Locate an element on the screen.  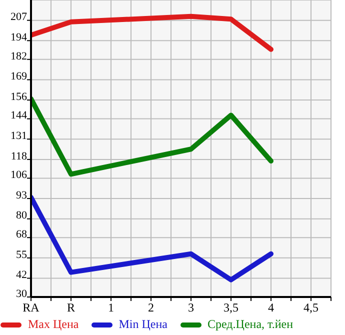
y-tick-label: 42 is located at coordinates (21, 275).